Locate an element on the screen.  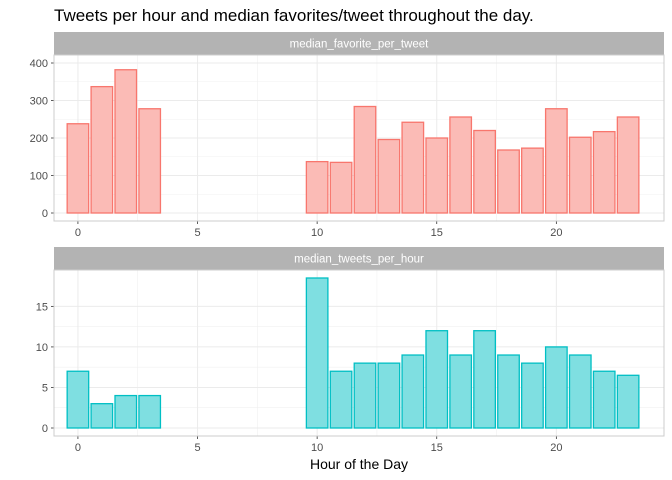
y-tick-label: 5 is located at coordinates (45, 388).